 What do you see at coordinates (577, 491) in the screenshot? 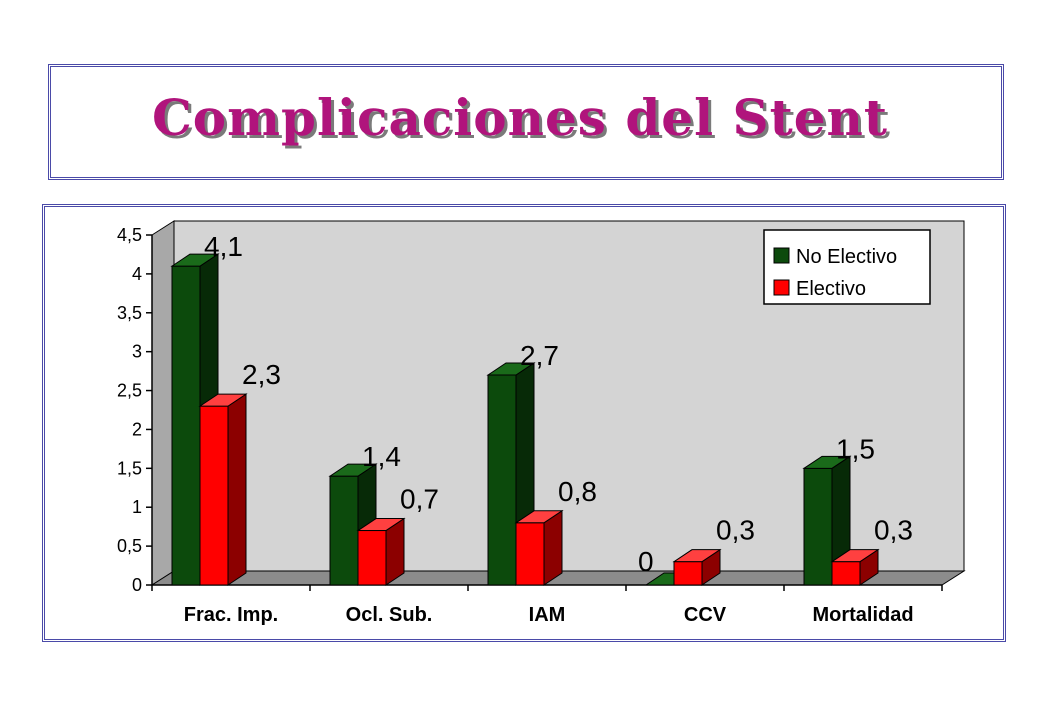
I see `data-label: 0,8` at bounding box center [577, 491].